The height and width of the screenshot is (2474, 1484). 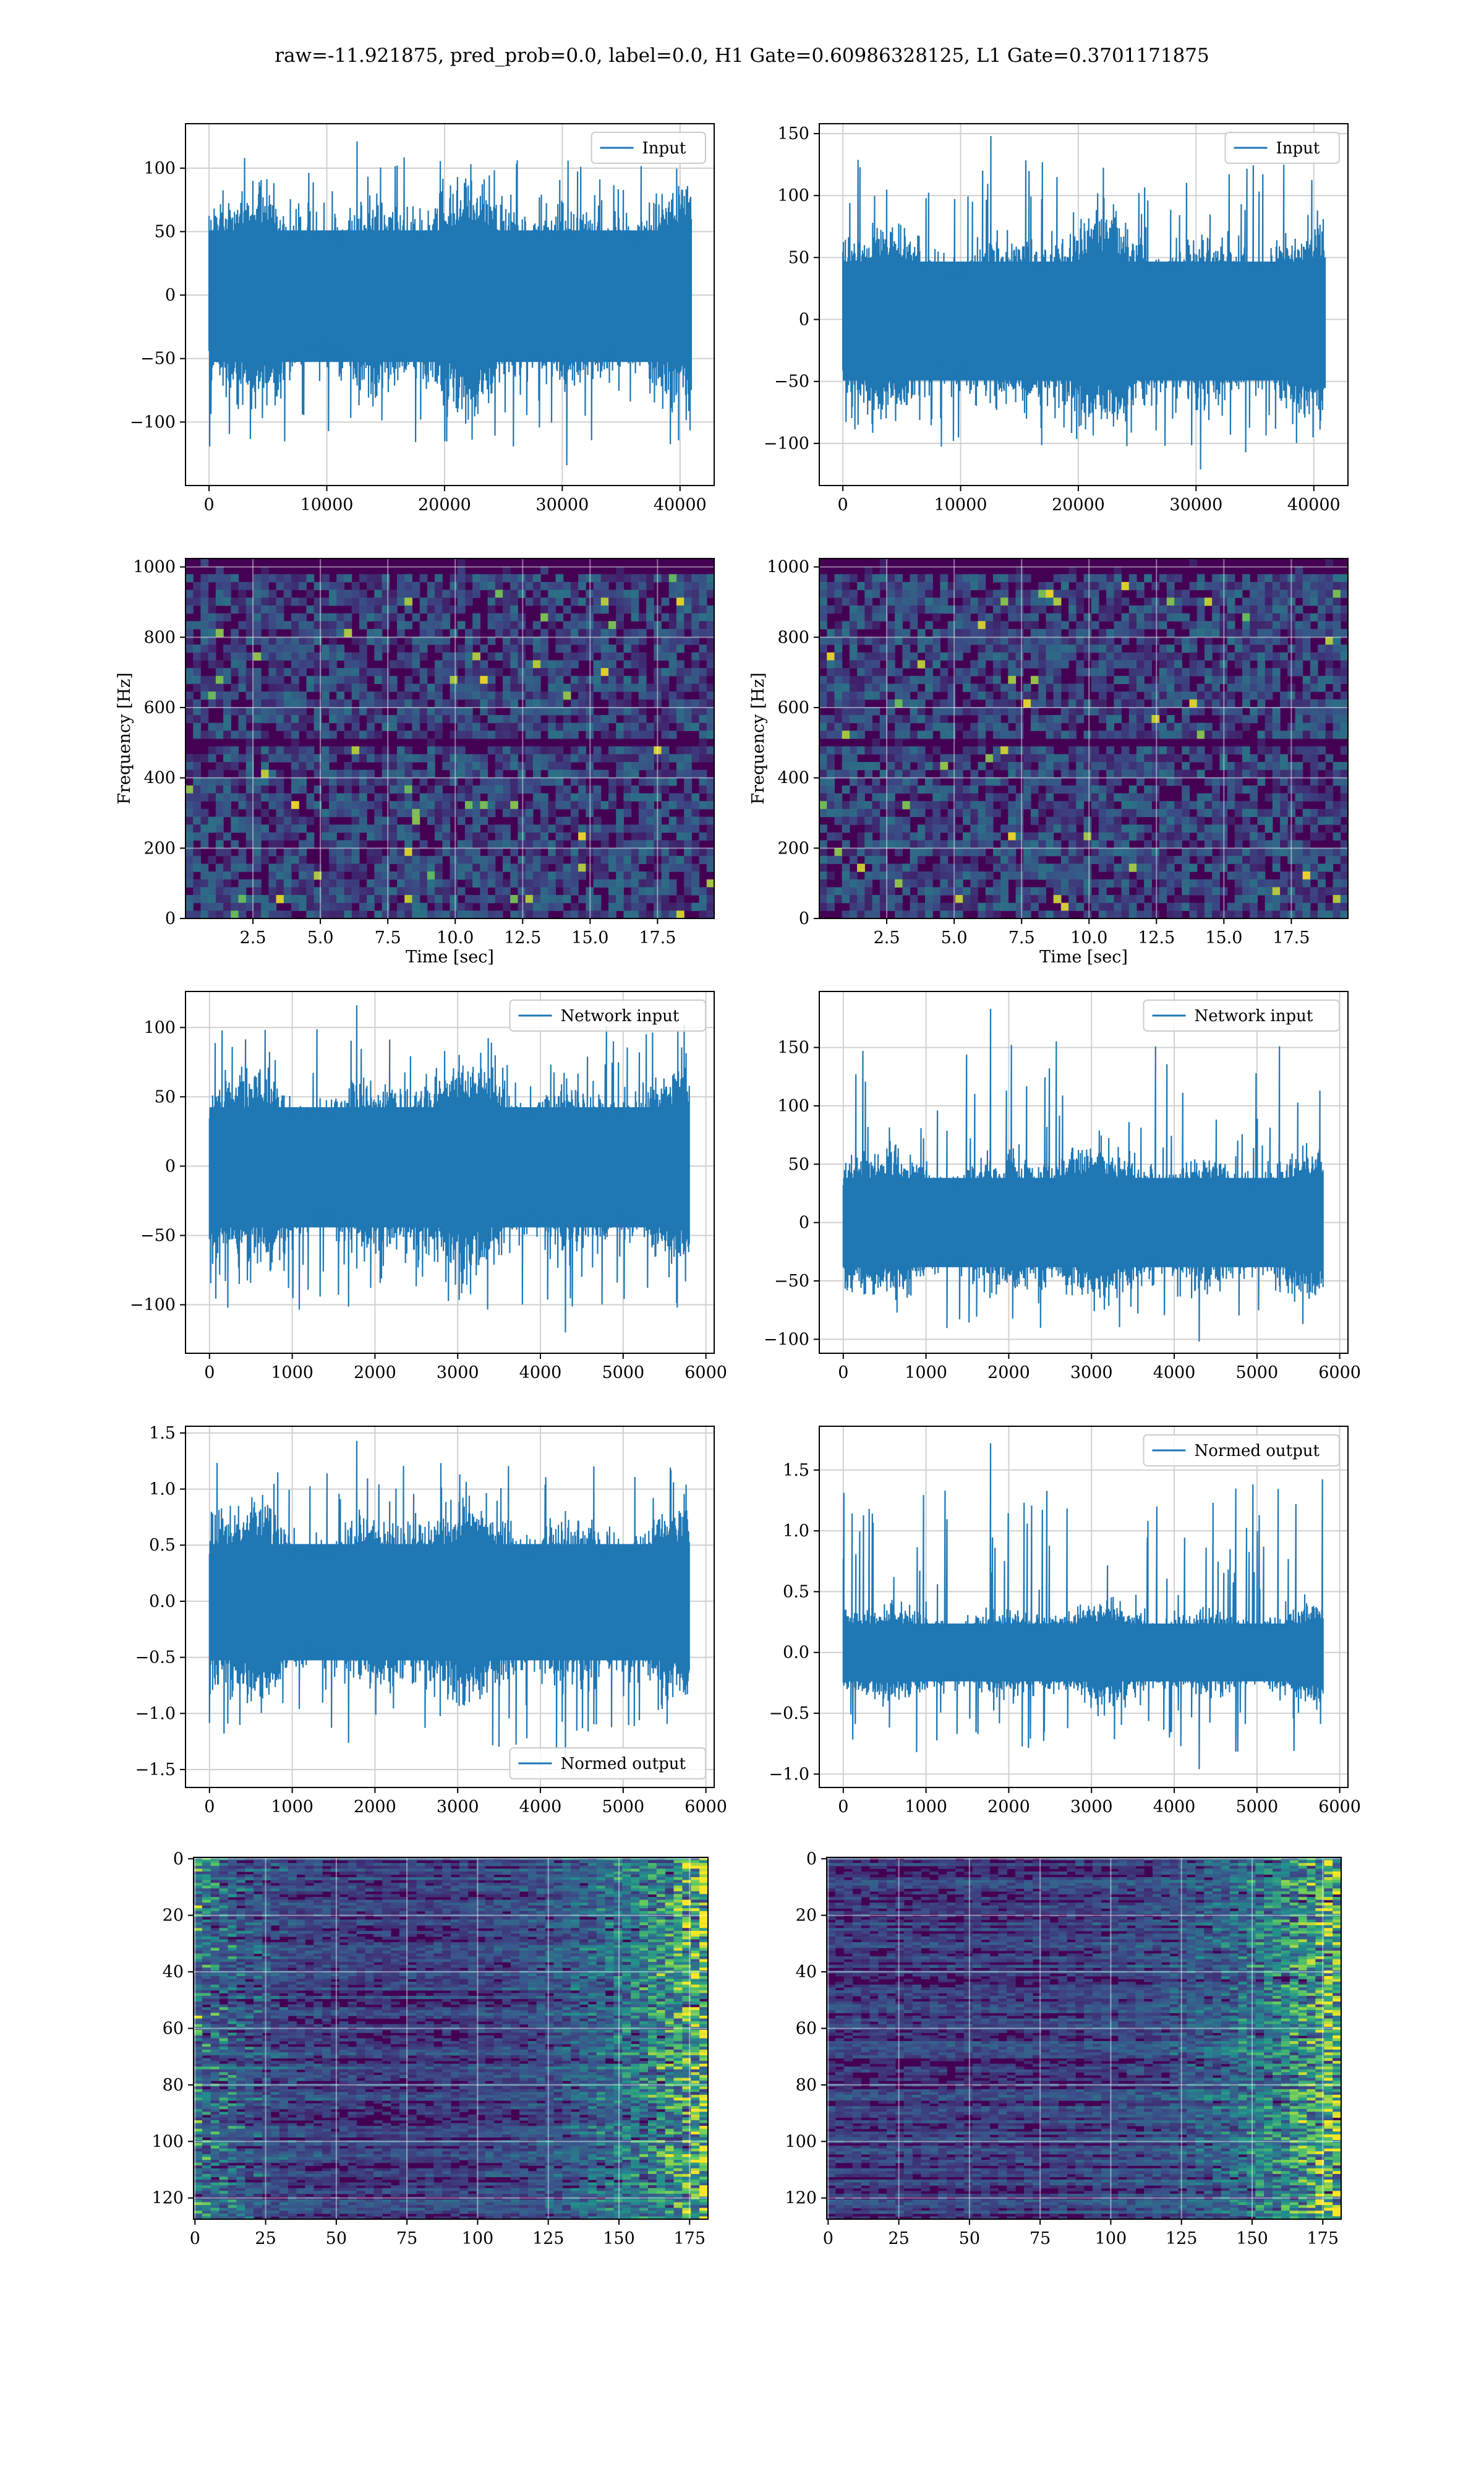 What do you see at coordinates (1182, 2238) in the screenshot?
I see `x-tick-label: 125` at bounding box center [1182, 2238].